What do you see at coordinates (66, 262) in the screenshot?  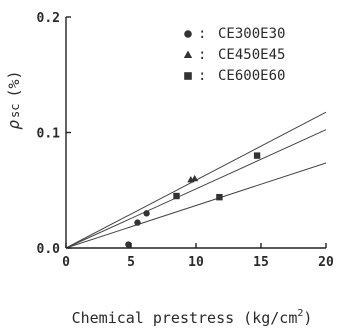 I see `x-tick-label: 0` at bounding box center [66, 262].